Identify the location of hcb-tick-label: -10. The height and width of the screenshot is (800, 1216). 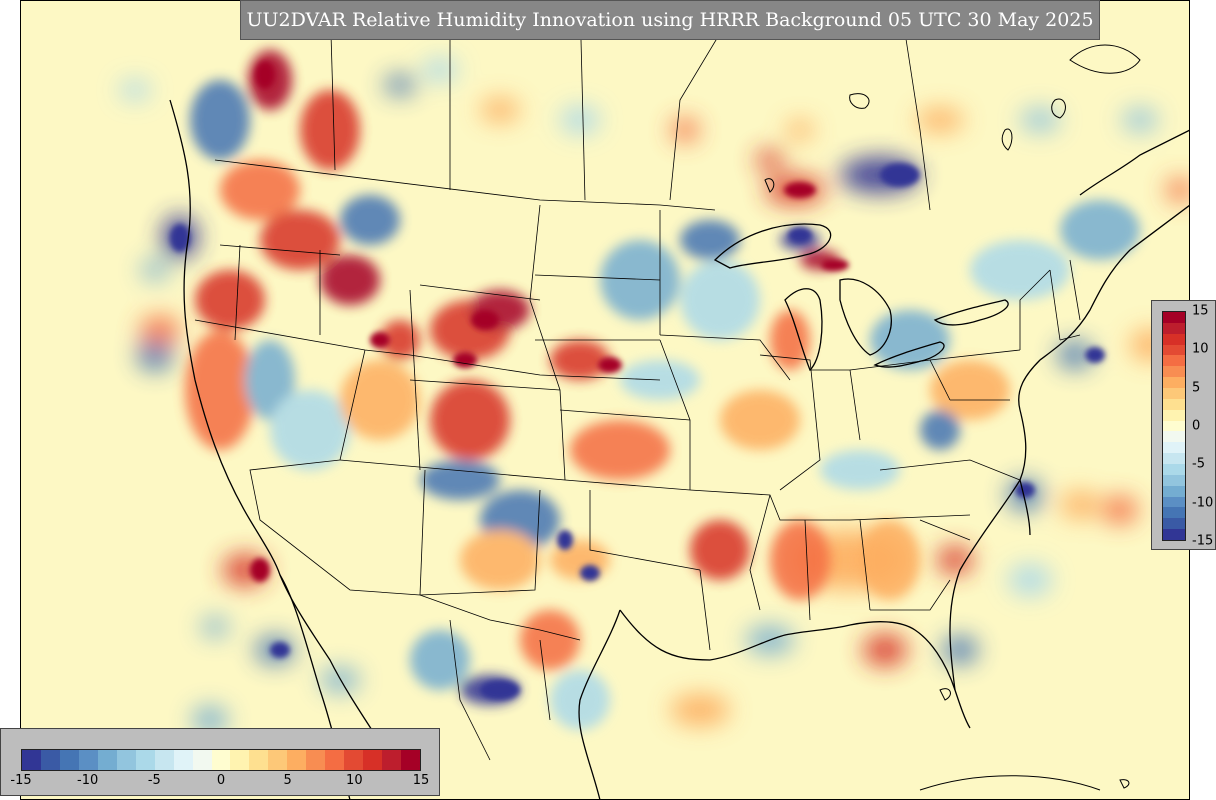
(88, 780).